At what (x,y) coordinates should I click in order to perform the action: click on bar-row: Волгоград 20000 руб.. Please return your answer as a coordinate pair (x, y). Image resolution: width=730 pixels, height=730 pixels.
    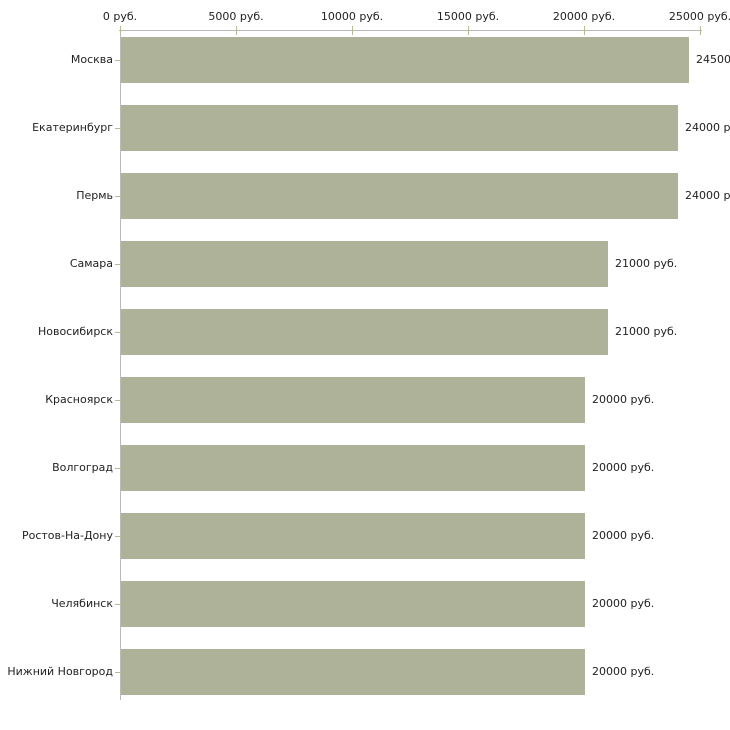
    Looking at the image, I should click on (365, 468).